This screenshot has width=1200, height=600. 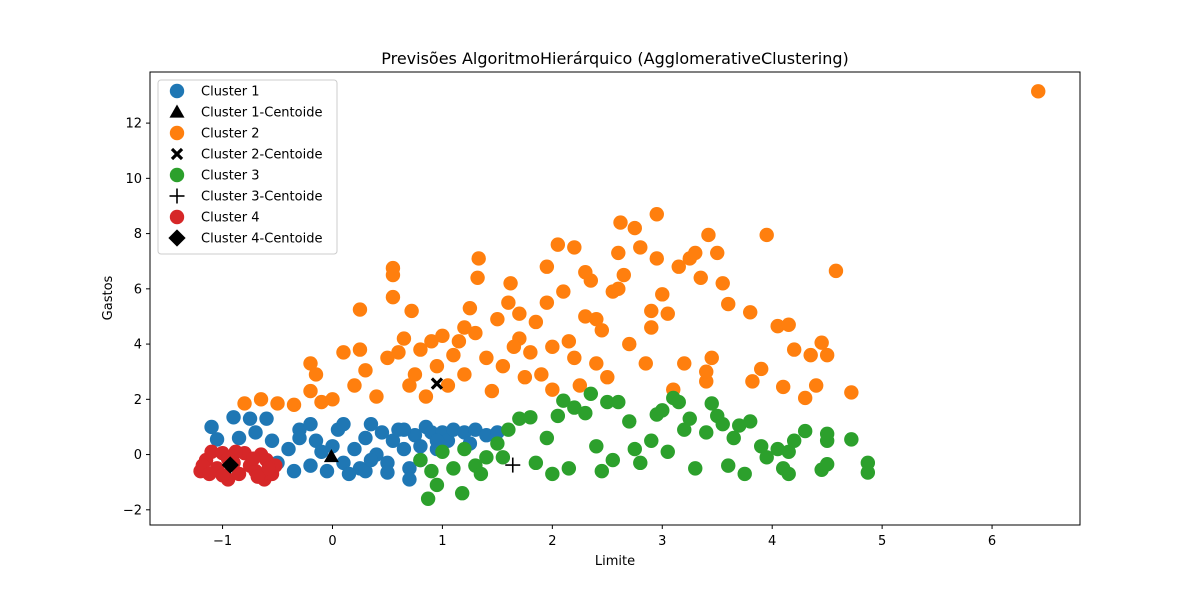 I want to click on x-axis-label: Limite, so click(x=615, y=561).